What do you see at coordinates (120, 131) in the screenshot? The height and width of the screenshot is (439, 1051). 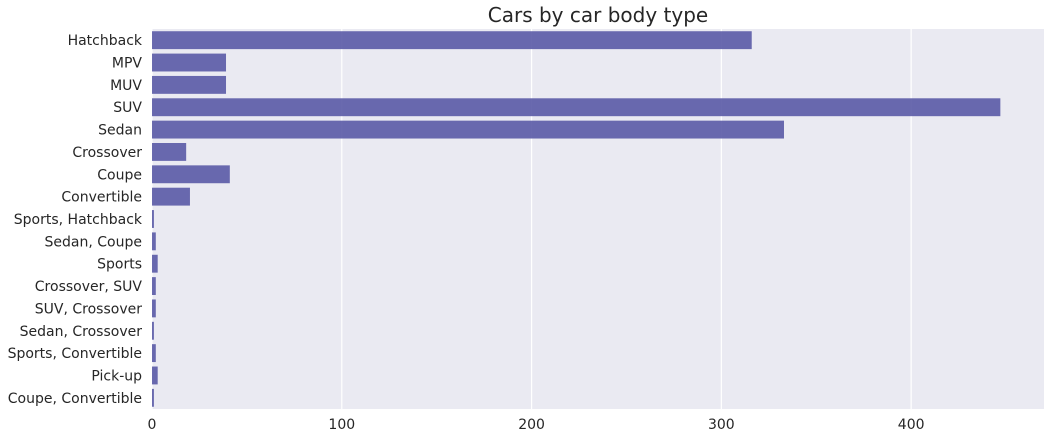 I see `y-tick-label: Sedan` at bounding box center [120, 131].